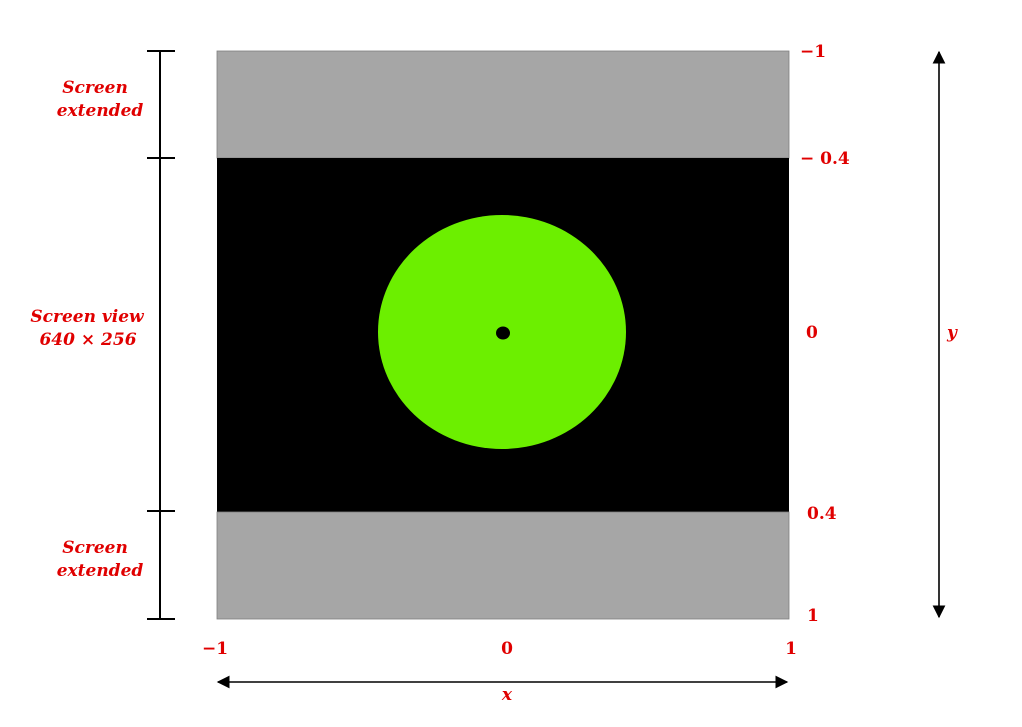  What do you see at coordinates (503, 565) in the screenshot?
I see `screen-extended-bottom-region` at bounding box center [503, 565].